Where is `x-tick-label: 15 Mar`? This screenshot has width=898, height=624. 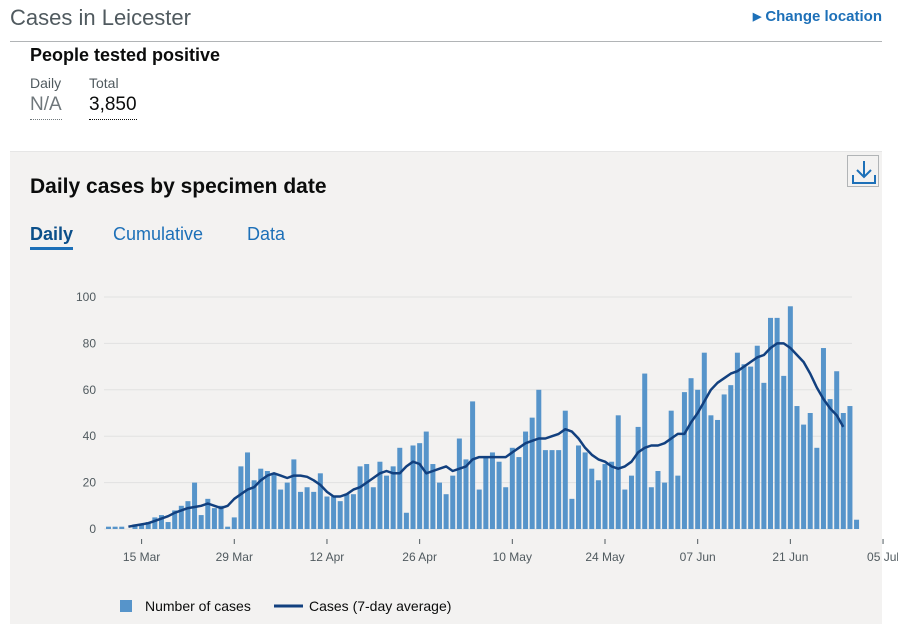
x-tick-label: 15 Mar is located at coordinates (141, 557).